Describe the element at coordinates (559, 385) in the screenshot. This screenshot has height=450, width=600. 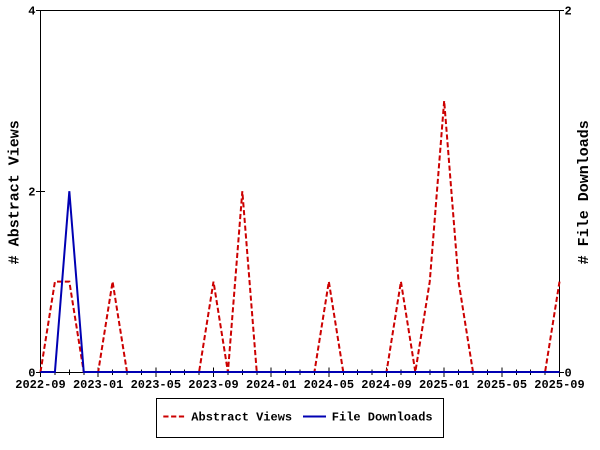
I see `svg-text: 2025-09` at that location.